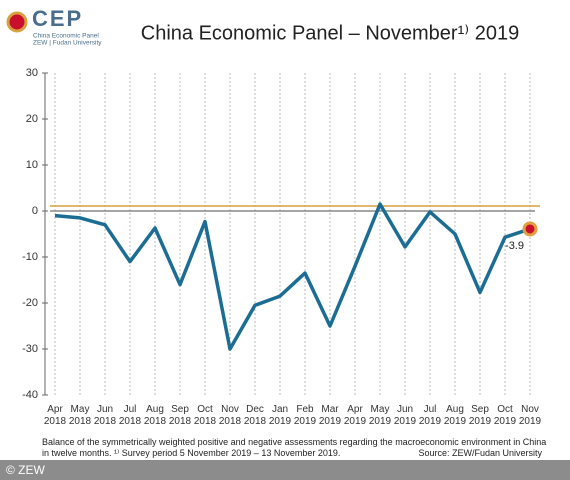  What do you see at coordinates (105, 415) in the screenshot?
I see `x-tick-label: Jun 2018` at bounding box center [105, 415].